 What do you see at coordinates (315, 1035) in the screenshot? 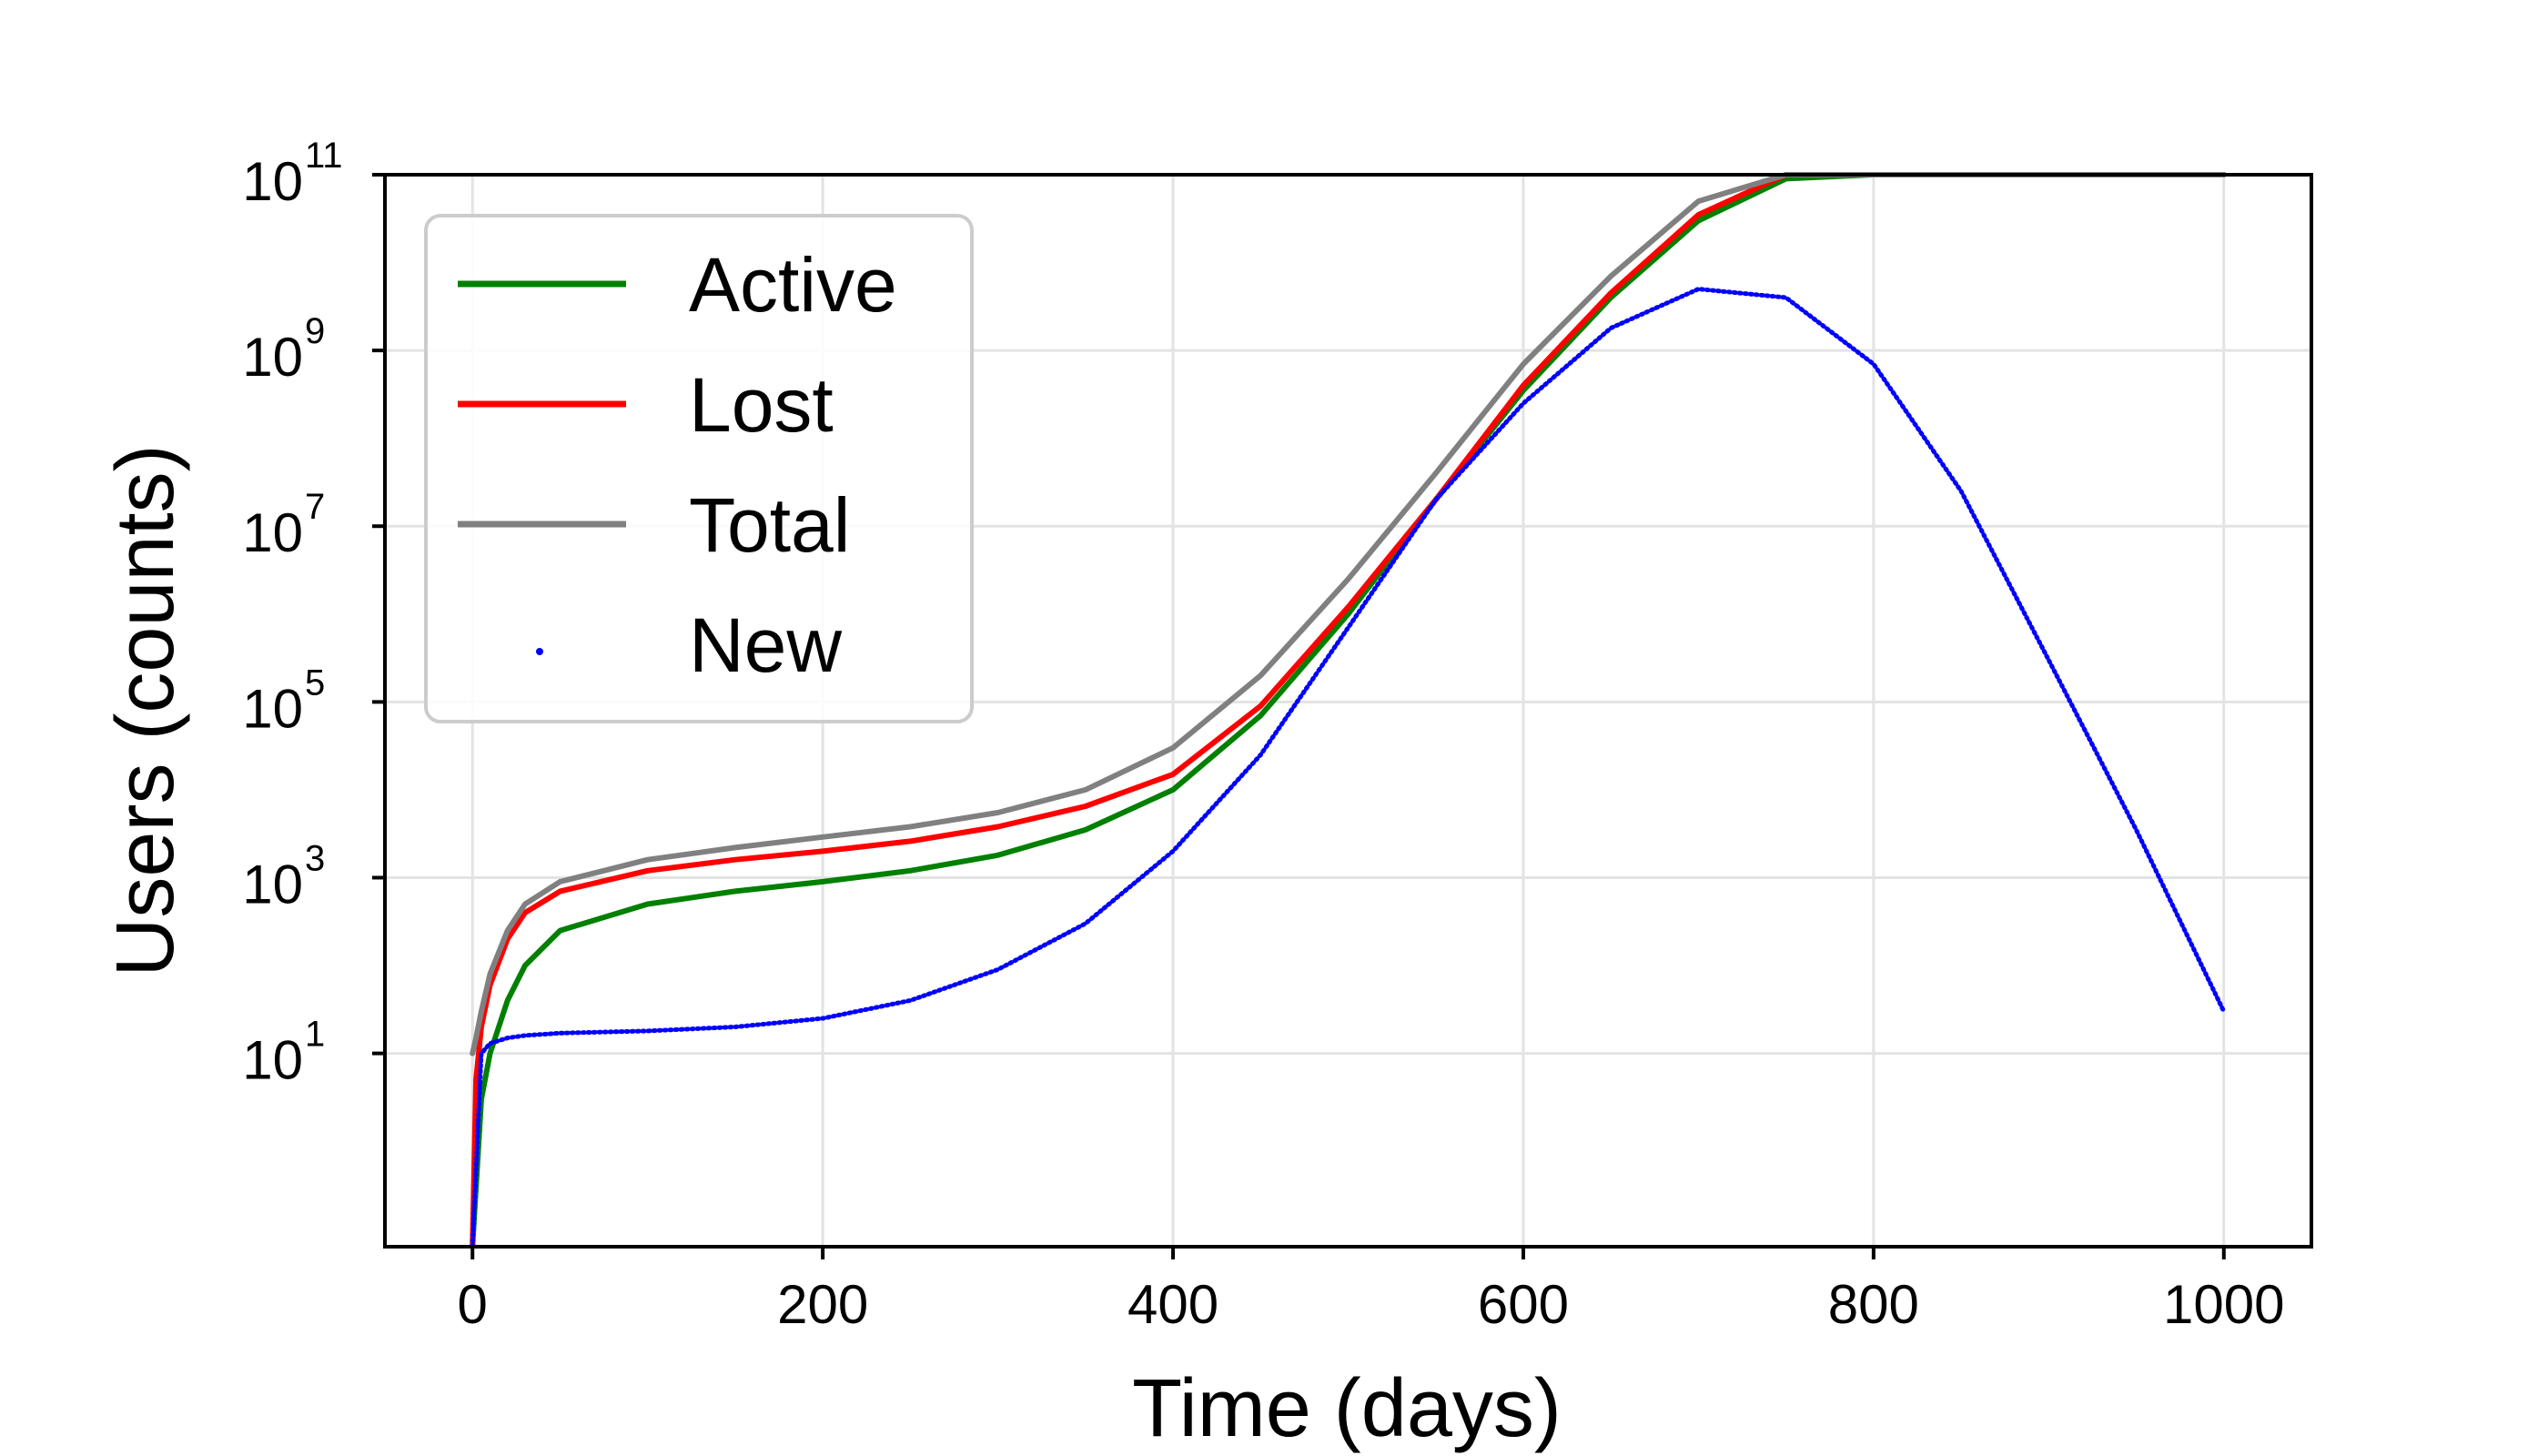
I see `y-tick-exponent: 1` at bounding box center [315, 1035].